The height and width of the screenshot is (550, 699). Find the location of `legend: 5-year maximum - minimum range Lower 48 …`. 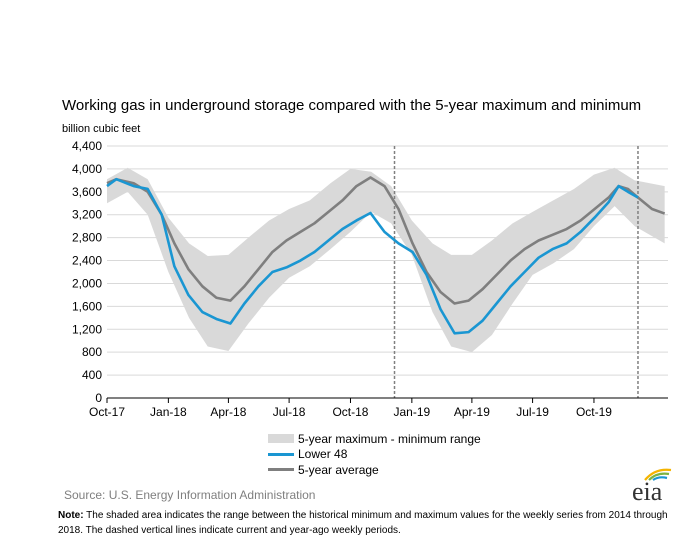

legend: 5-year maximum - minimum range Lower 48 … is located at coordinates (374, 454).